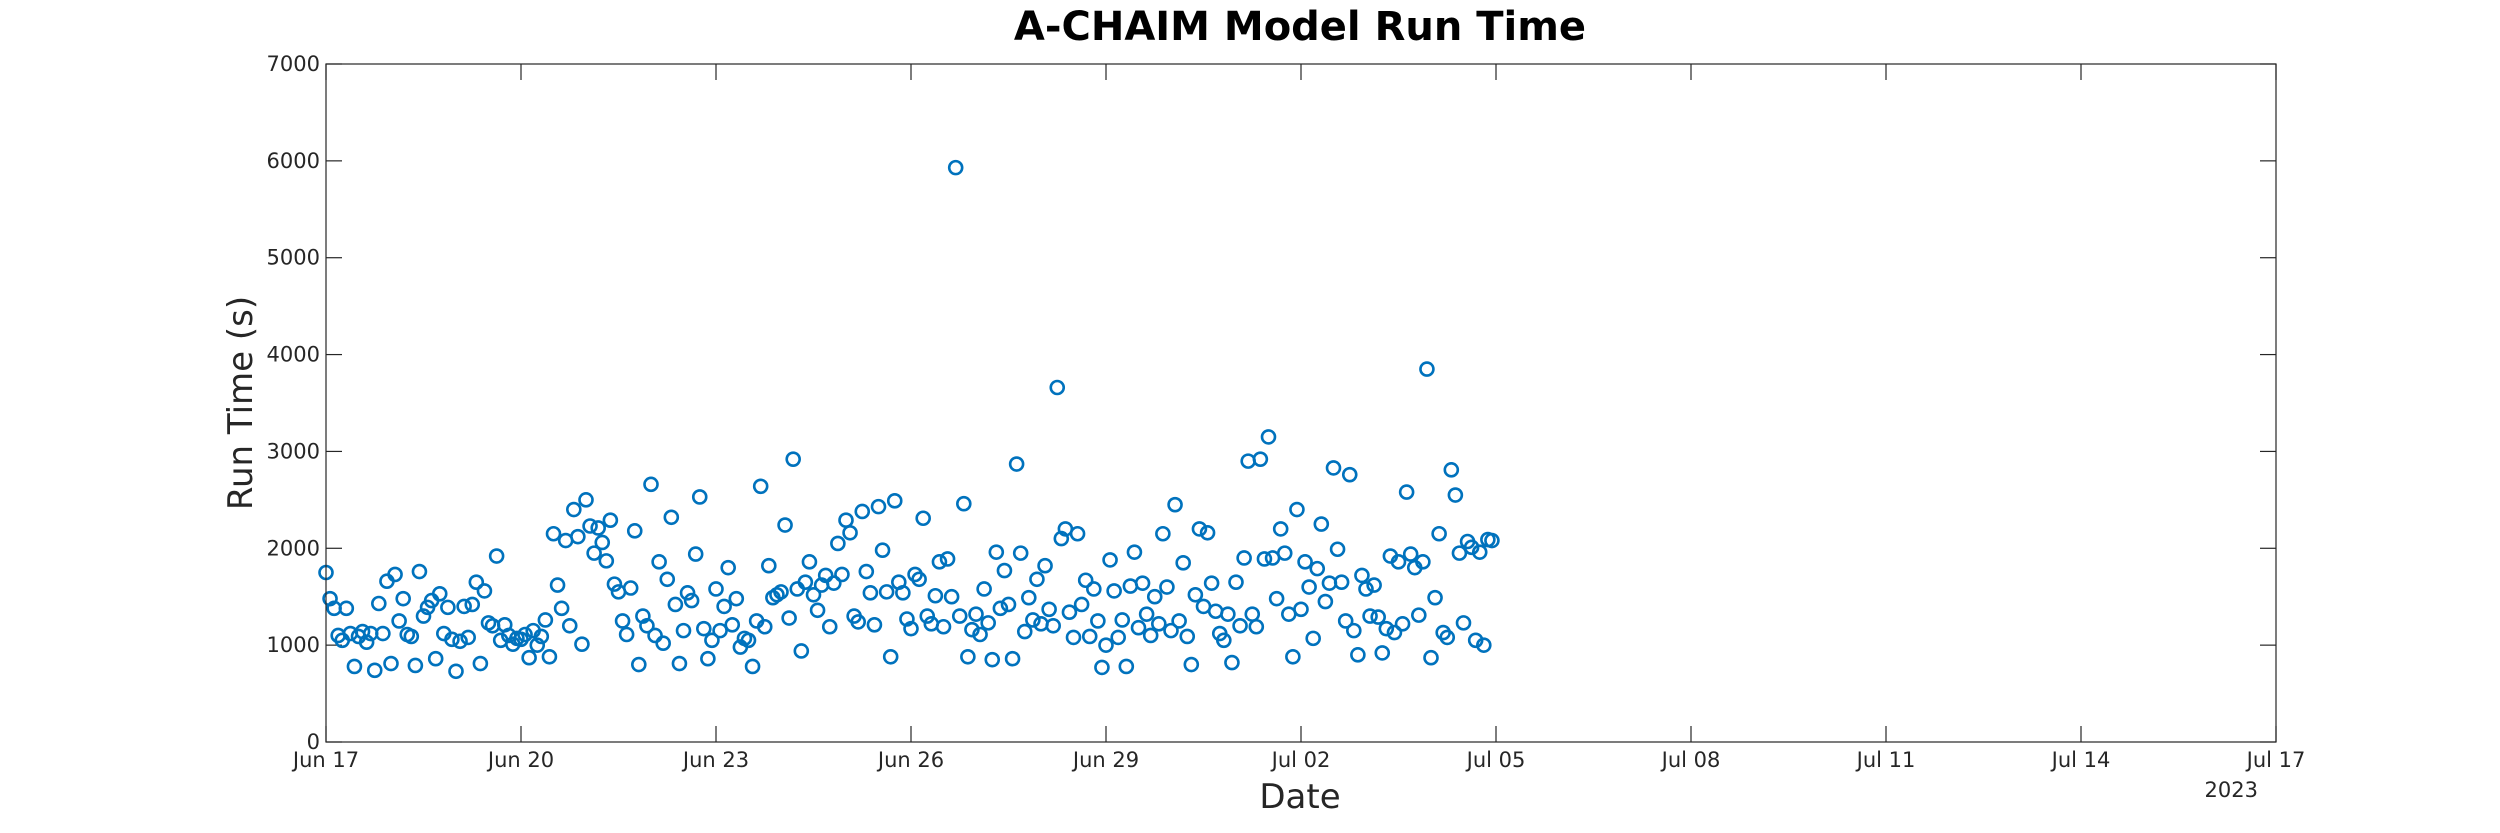 This screenshot has height=833, width=2500. I want to click on x-axis-label: Date, so click(1299, 797).